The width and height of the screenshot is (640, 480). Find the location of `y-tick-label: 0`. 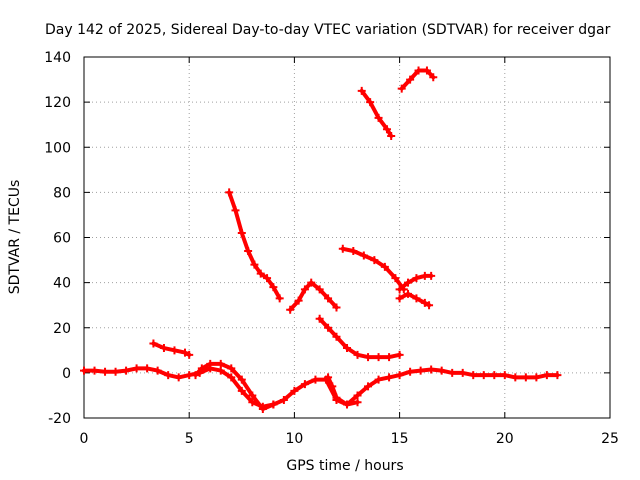

y-tick-label: 0 is located at coordinates (66, 374).